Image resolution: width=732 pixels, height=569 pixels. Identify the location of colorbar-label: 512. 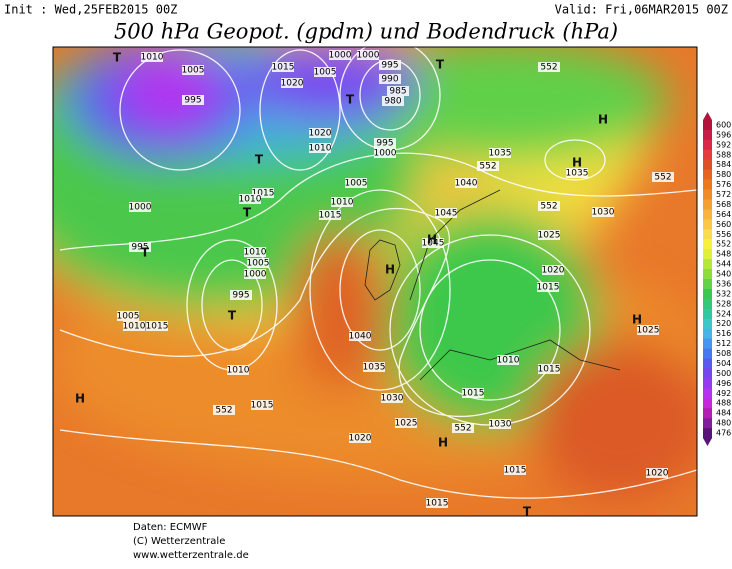
(723, 343).